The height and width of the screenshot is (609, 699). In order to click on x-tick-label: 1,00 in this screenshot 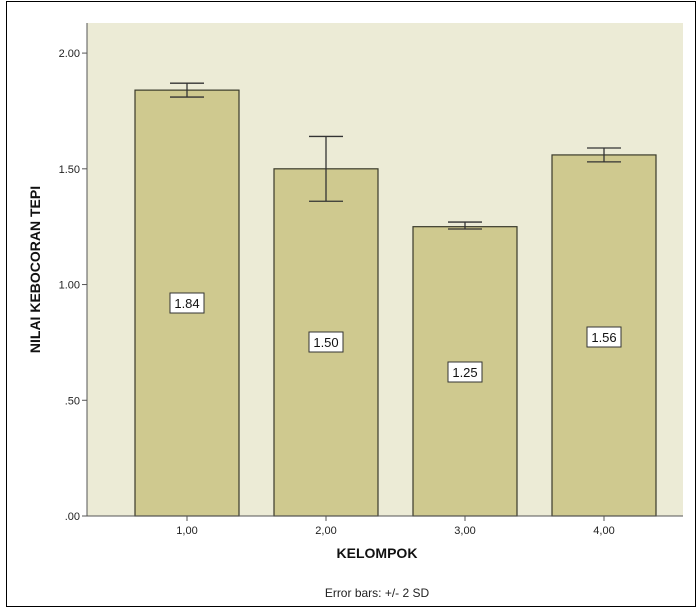, I will do `click(186, 531)`.